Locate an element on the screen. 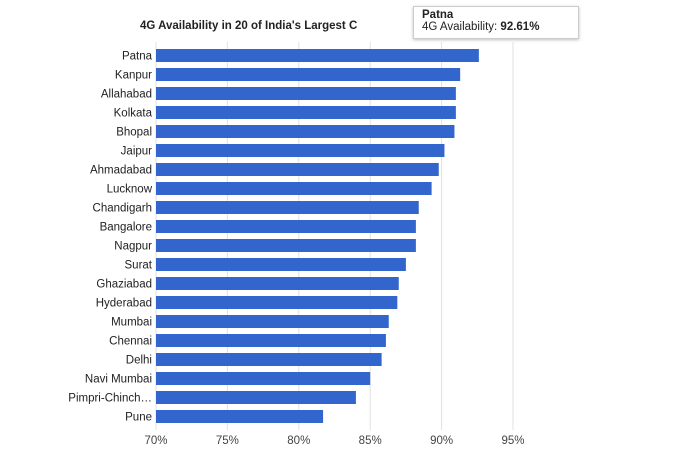 This screenshot has height=449, width=674. x-tick-label: 85% is located at coordinates (370, 441).